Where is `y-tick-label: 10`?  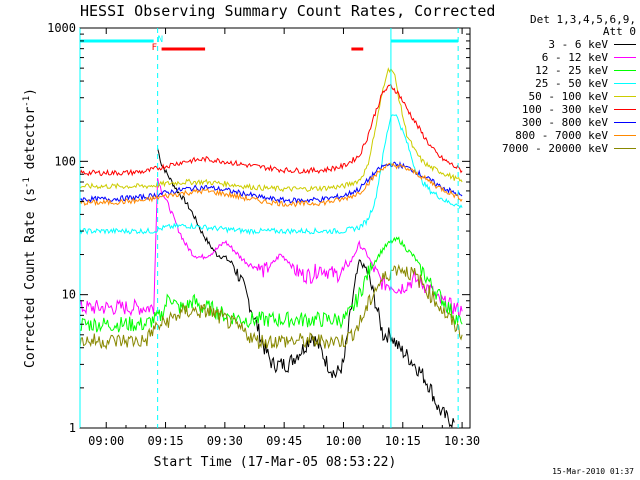
y-tick-label: 10 is located at coordinates (69, 295).